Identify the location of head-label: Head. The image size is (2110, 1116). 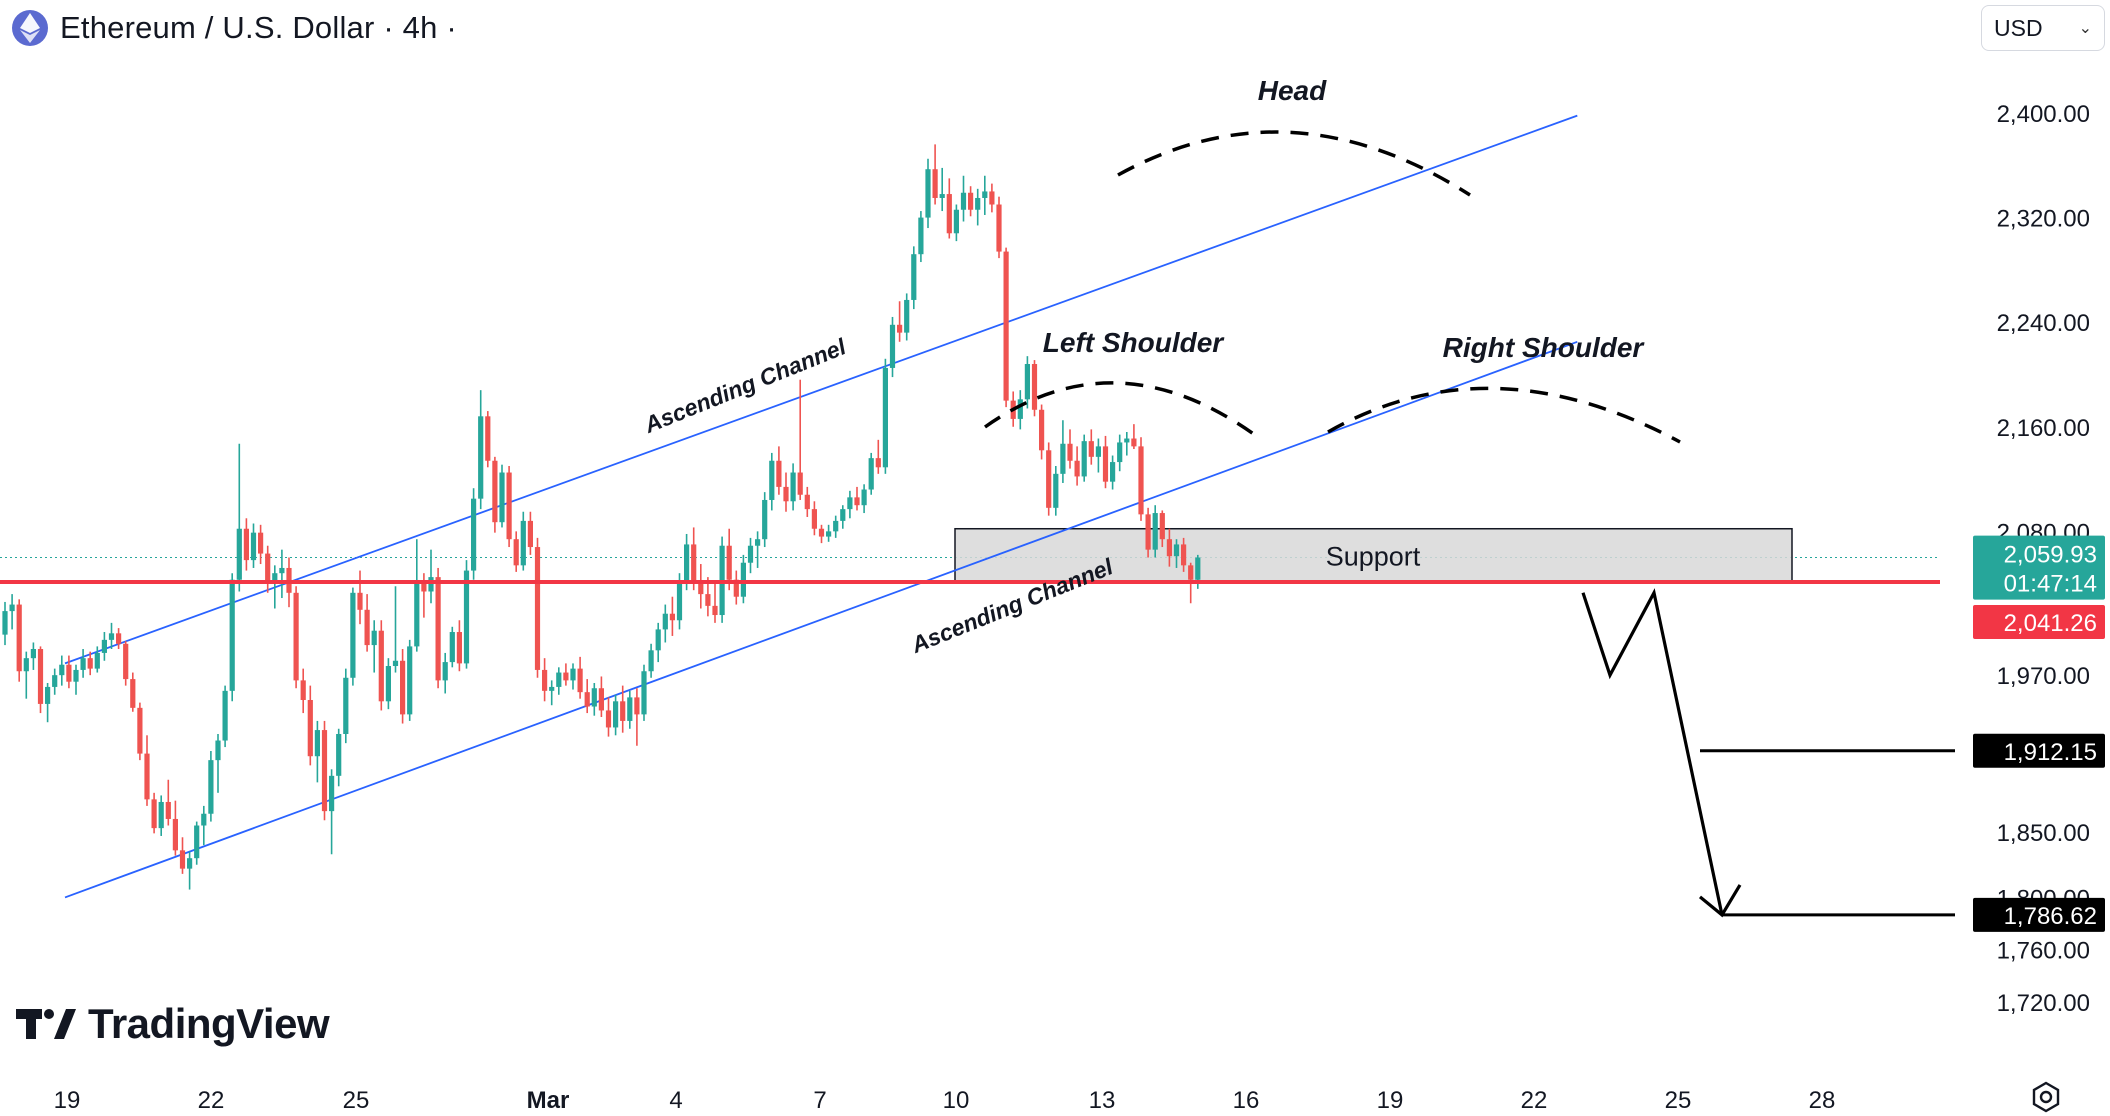
(1292, 90).